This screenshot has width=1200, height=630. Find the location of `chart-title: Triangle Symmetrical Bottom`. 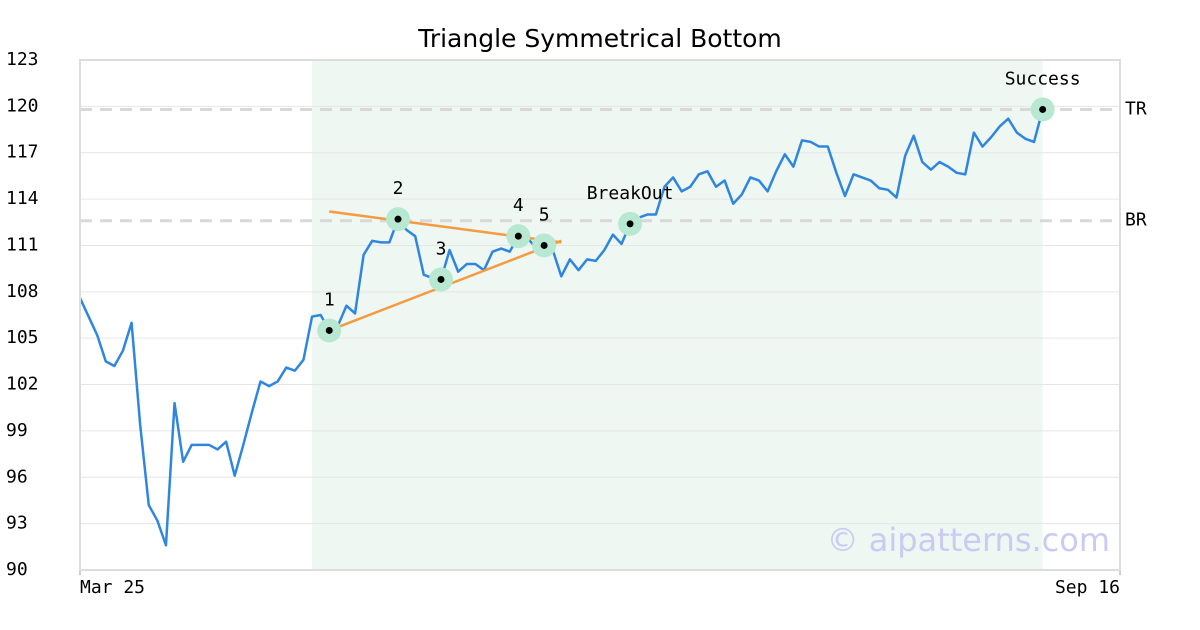

chart-title: Triangle Symmetrical Bottom is located at coordinates (599, 38).